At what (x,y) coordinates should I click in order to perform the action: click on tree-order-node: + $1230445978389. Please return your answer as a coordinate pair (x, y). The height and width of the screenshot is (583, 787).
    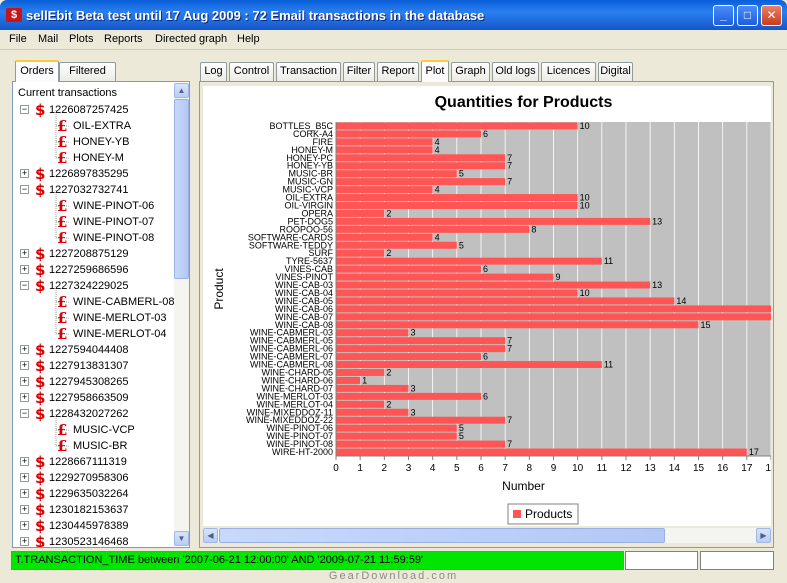
    Looking at the image, I should click on (93, 526).